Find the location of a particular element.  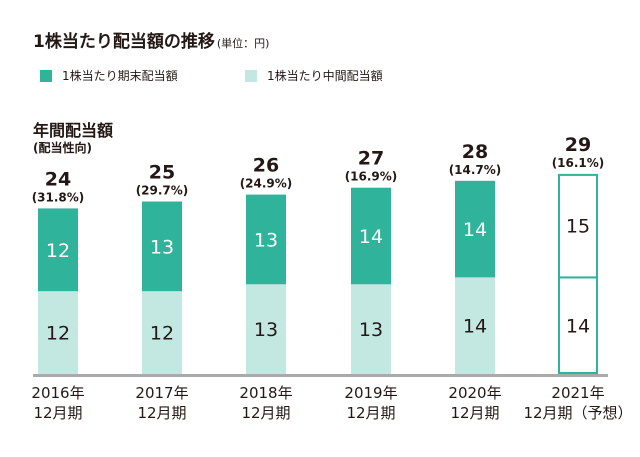

legend-item-interim: 1株当たり中間配当額 is located at coordinates (314, 75).